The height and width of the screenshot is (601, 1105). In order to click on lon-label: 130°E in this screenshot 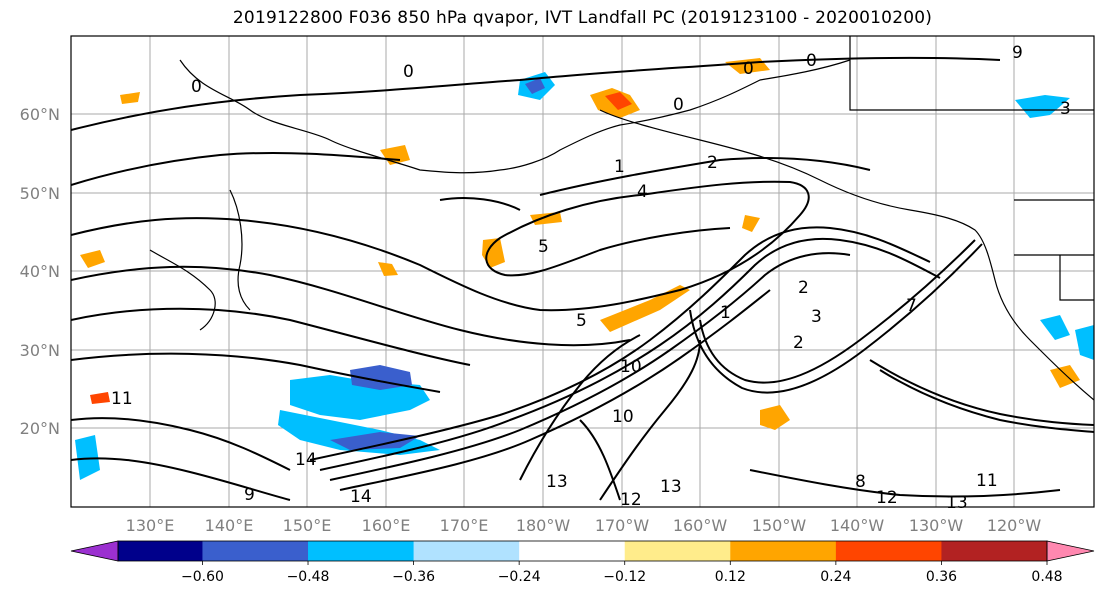, I will do `click(150, 525)`.